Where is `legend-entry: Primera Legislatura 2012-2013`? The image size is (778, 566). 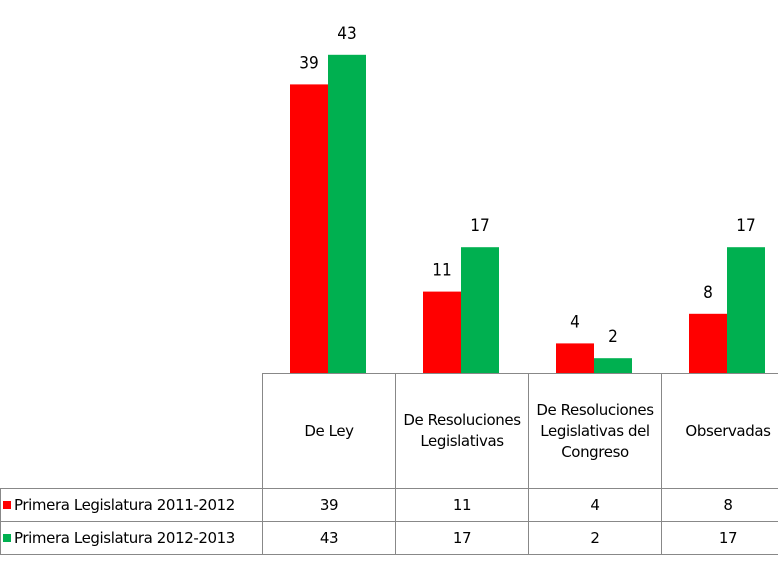
legend-entry: Primera Legislatura 2012-2013 is located at coordinates (131, 538).